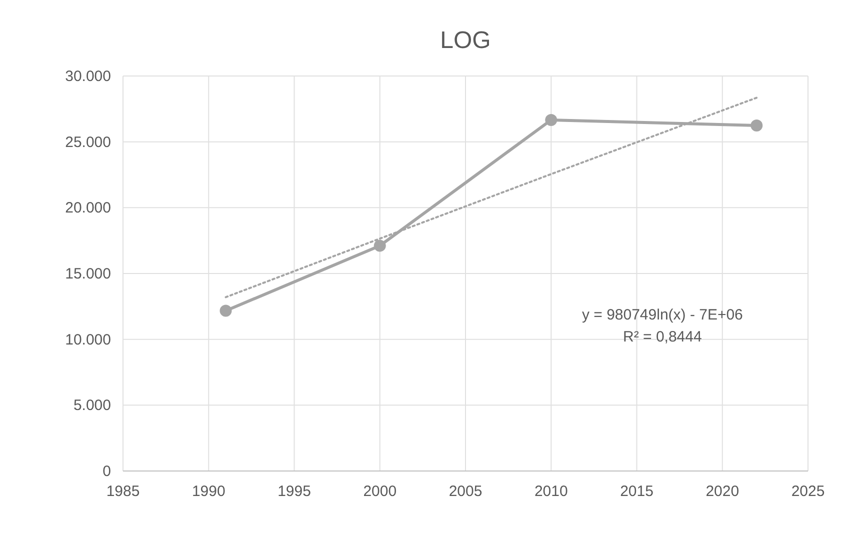  I want to click on x-tick-label: 1985, so click(123, 491).